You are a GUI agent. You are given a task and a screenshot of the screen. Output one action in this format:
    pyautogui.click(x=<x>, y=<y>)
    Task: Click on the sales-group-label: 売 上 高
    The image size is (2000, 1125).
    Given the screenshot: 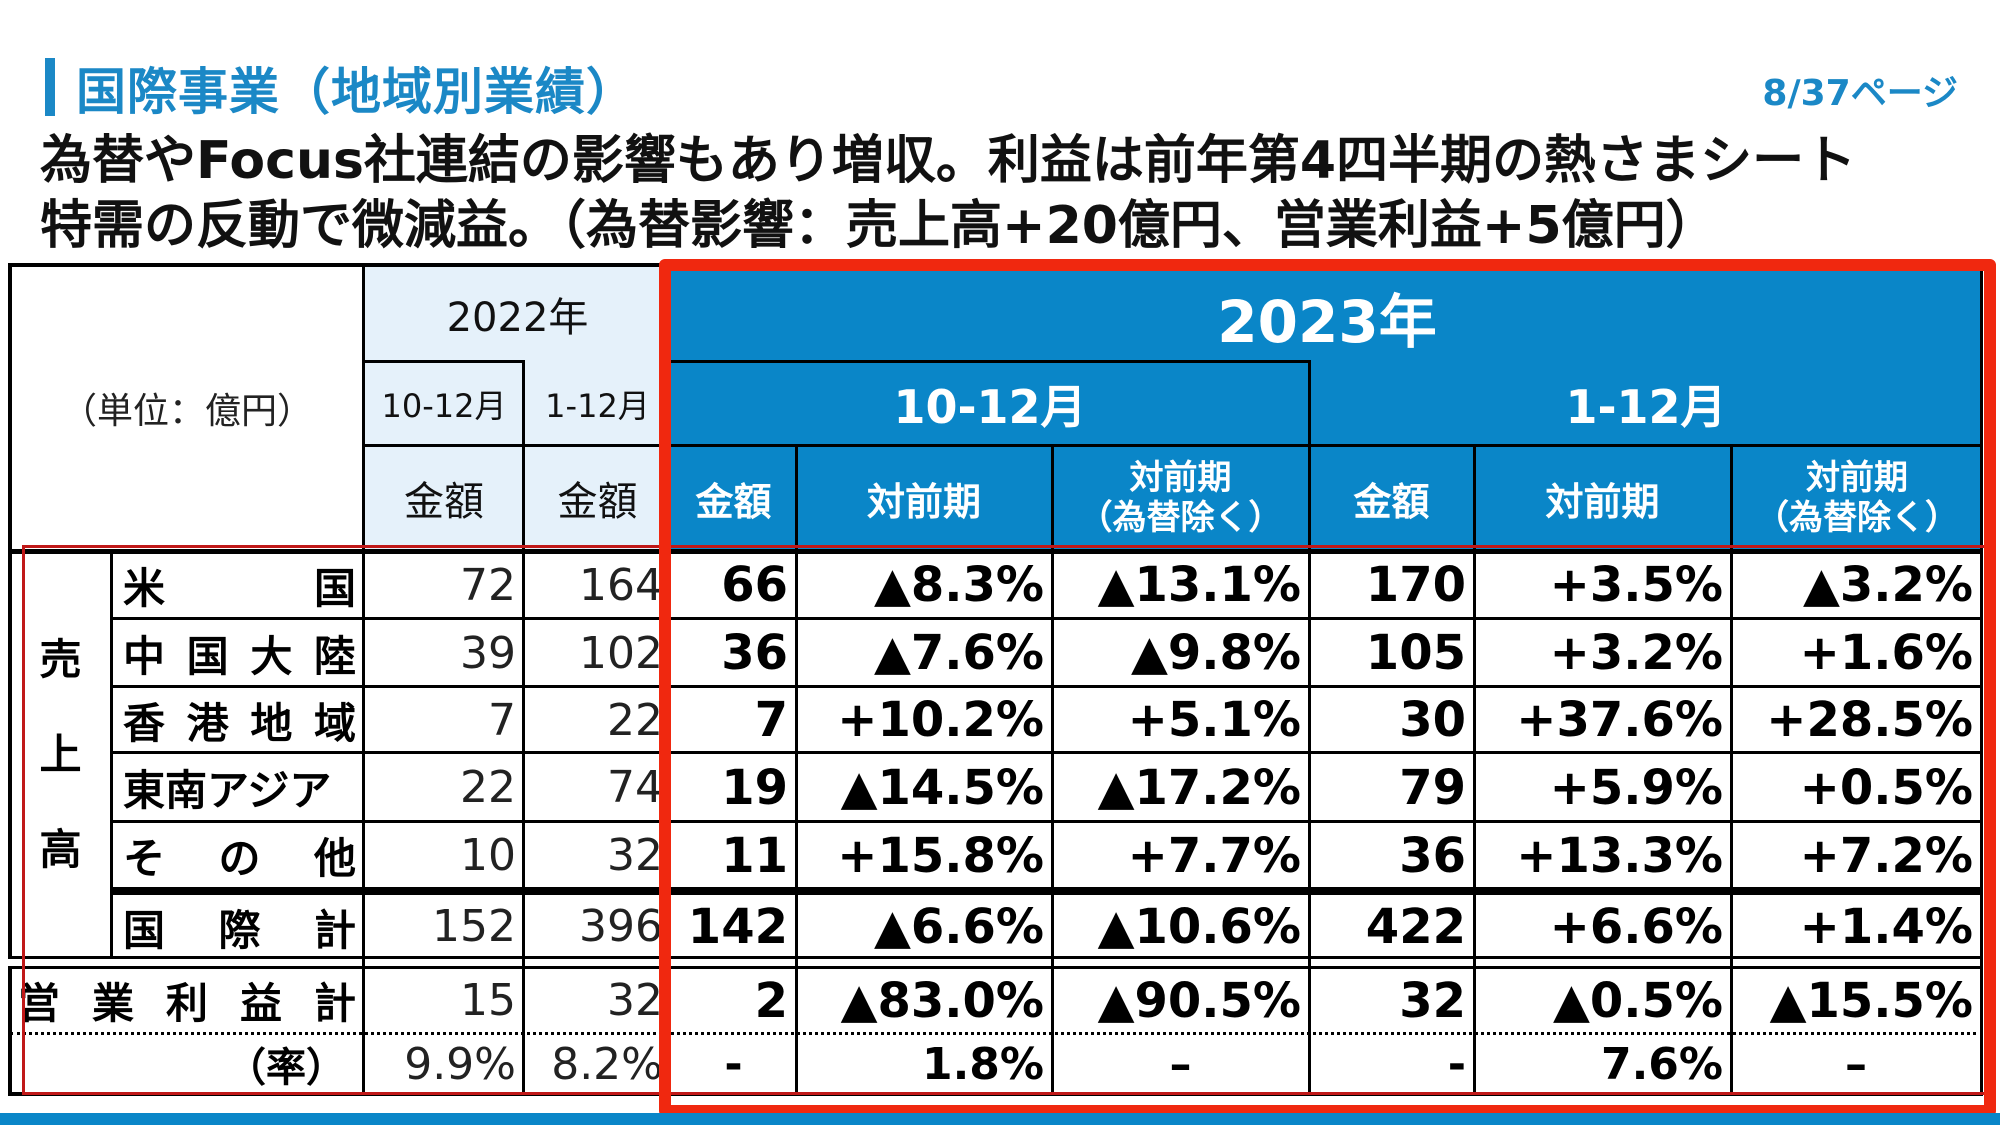 What is the action you would take?
    pyautogui.click(x=60, y=754)
    